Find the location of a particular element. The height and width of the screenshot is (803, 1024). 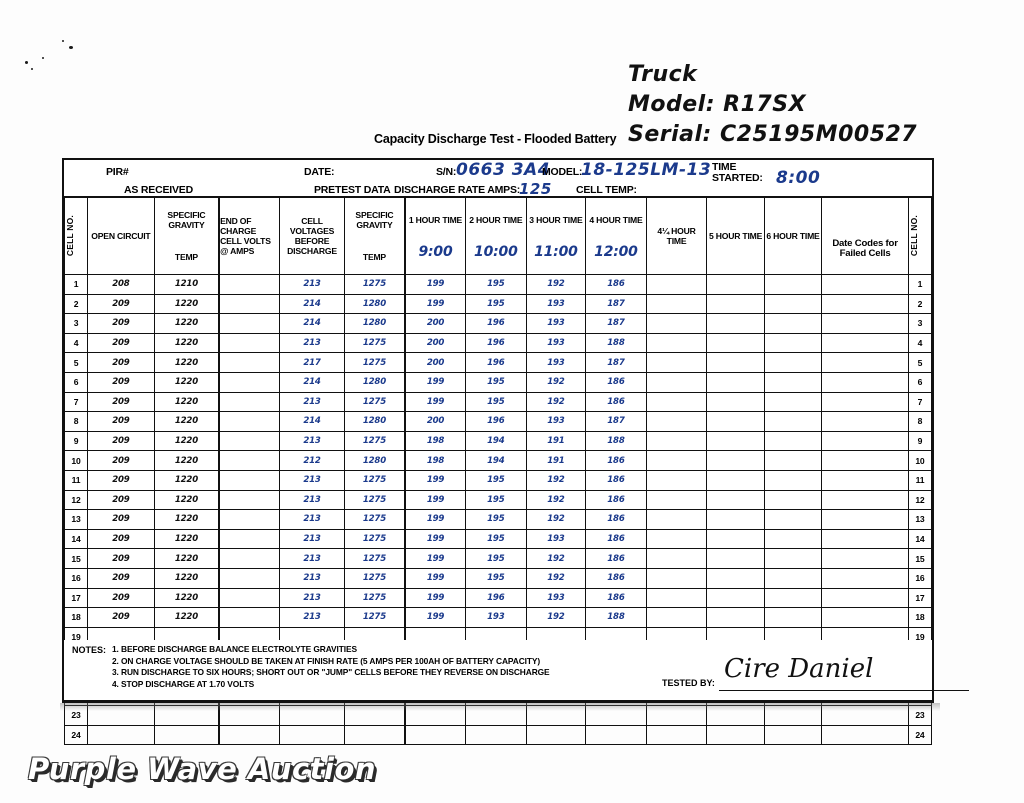

row-number-right: 1 is located at coordinates (920, 284).